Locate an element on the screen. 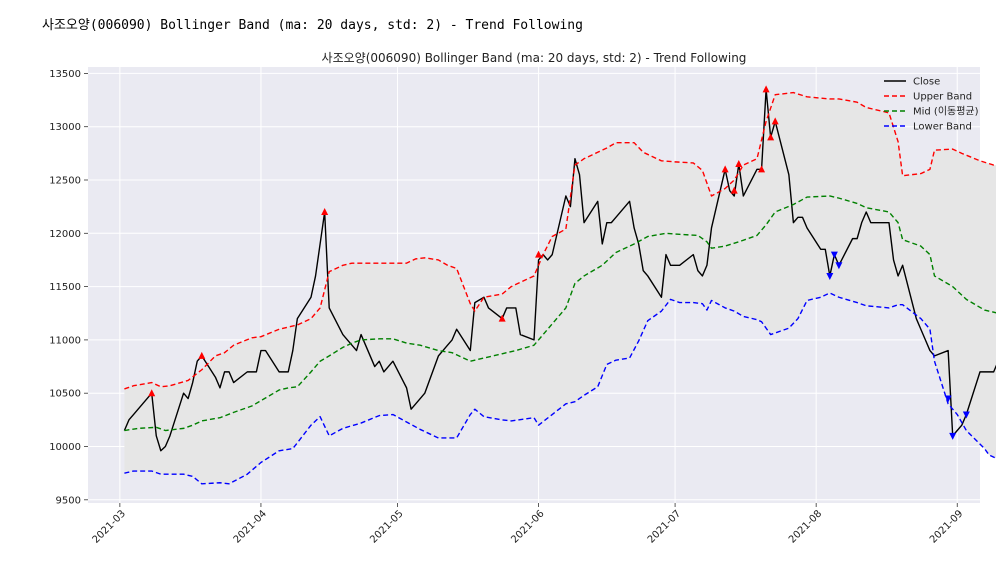 This screenshot has width=996, height=564. x-tick-label: 2021-04 is located at coordinates (250, 526).